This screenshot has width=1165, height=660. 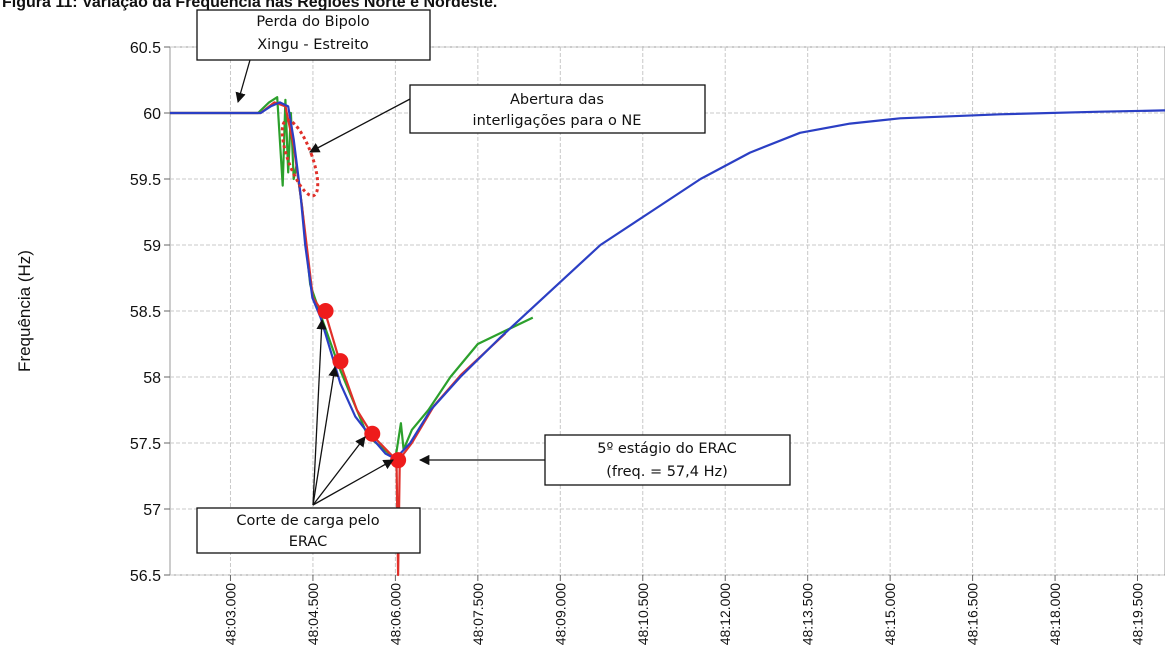 What do you see at coordinates (145, 180) in the screenshot?
I see `y-tick-label: 59.5` at bounding box center [145, 180].